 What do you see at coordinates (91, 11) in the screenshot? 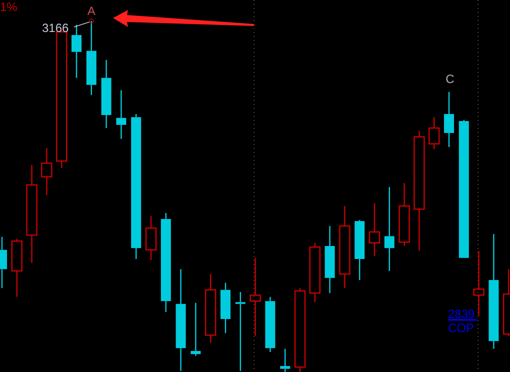
I see `text: A` at bounding box center [91, 11].